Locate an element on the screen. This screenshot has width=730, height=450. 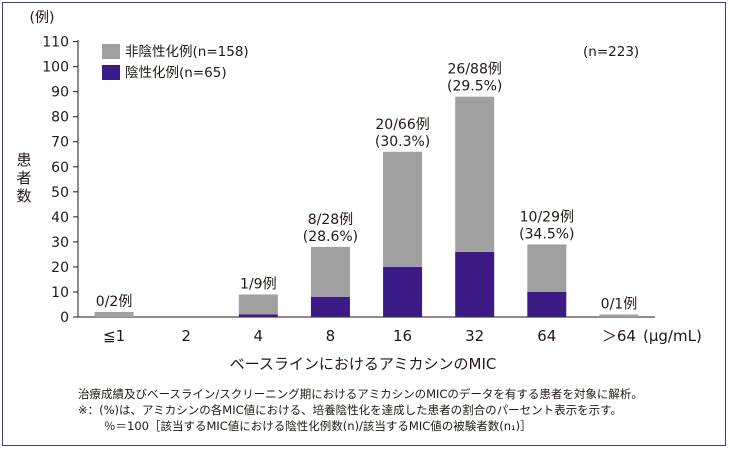
annotation-3-line-1: (28.6%) is located at coordinates (330, 237).